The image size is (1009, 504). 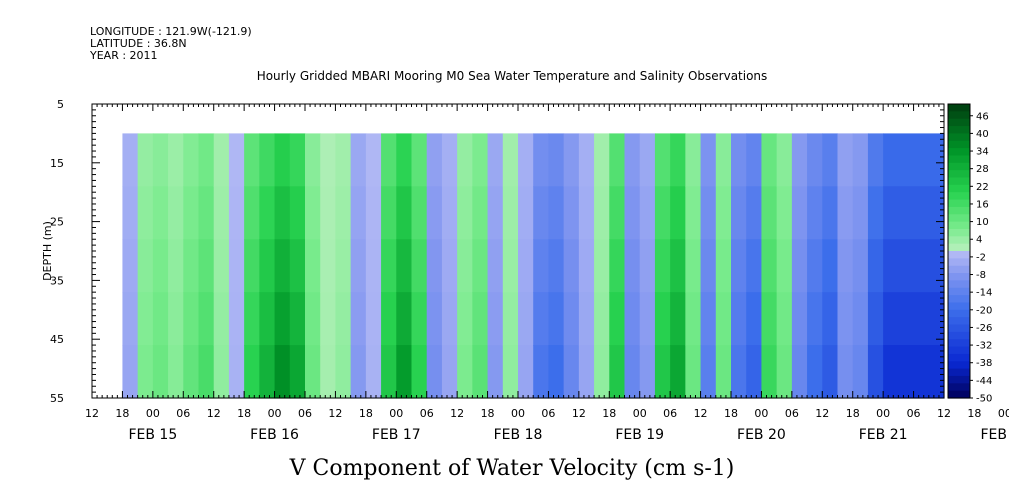 I want to click on colorbar-label: -38, so click(x=984, y=363).